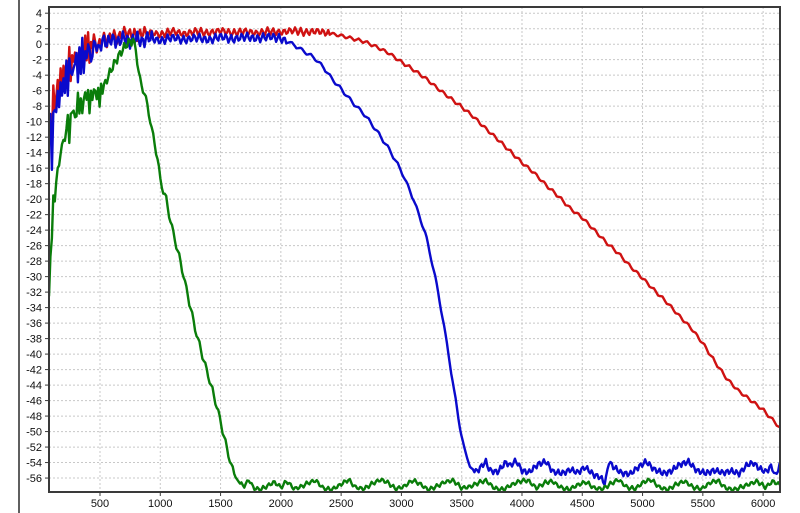 Image resolution: width=800 pixels, height=513 pixels. What do you see at coordinates (37, 92) in the screenshot?
I see `y-tick-label: -6` at bounding box center [37, 92].